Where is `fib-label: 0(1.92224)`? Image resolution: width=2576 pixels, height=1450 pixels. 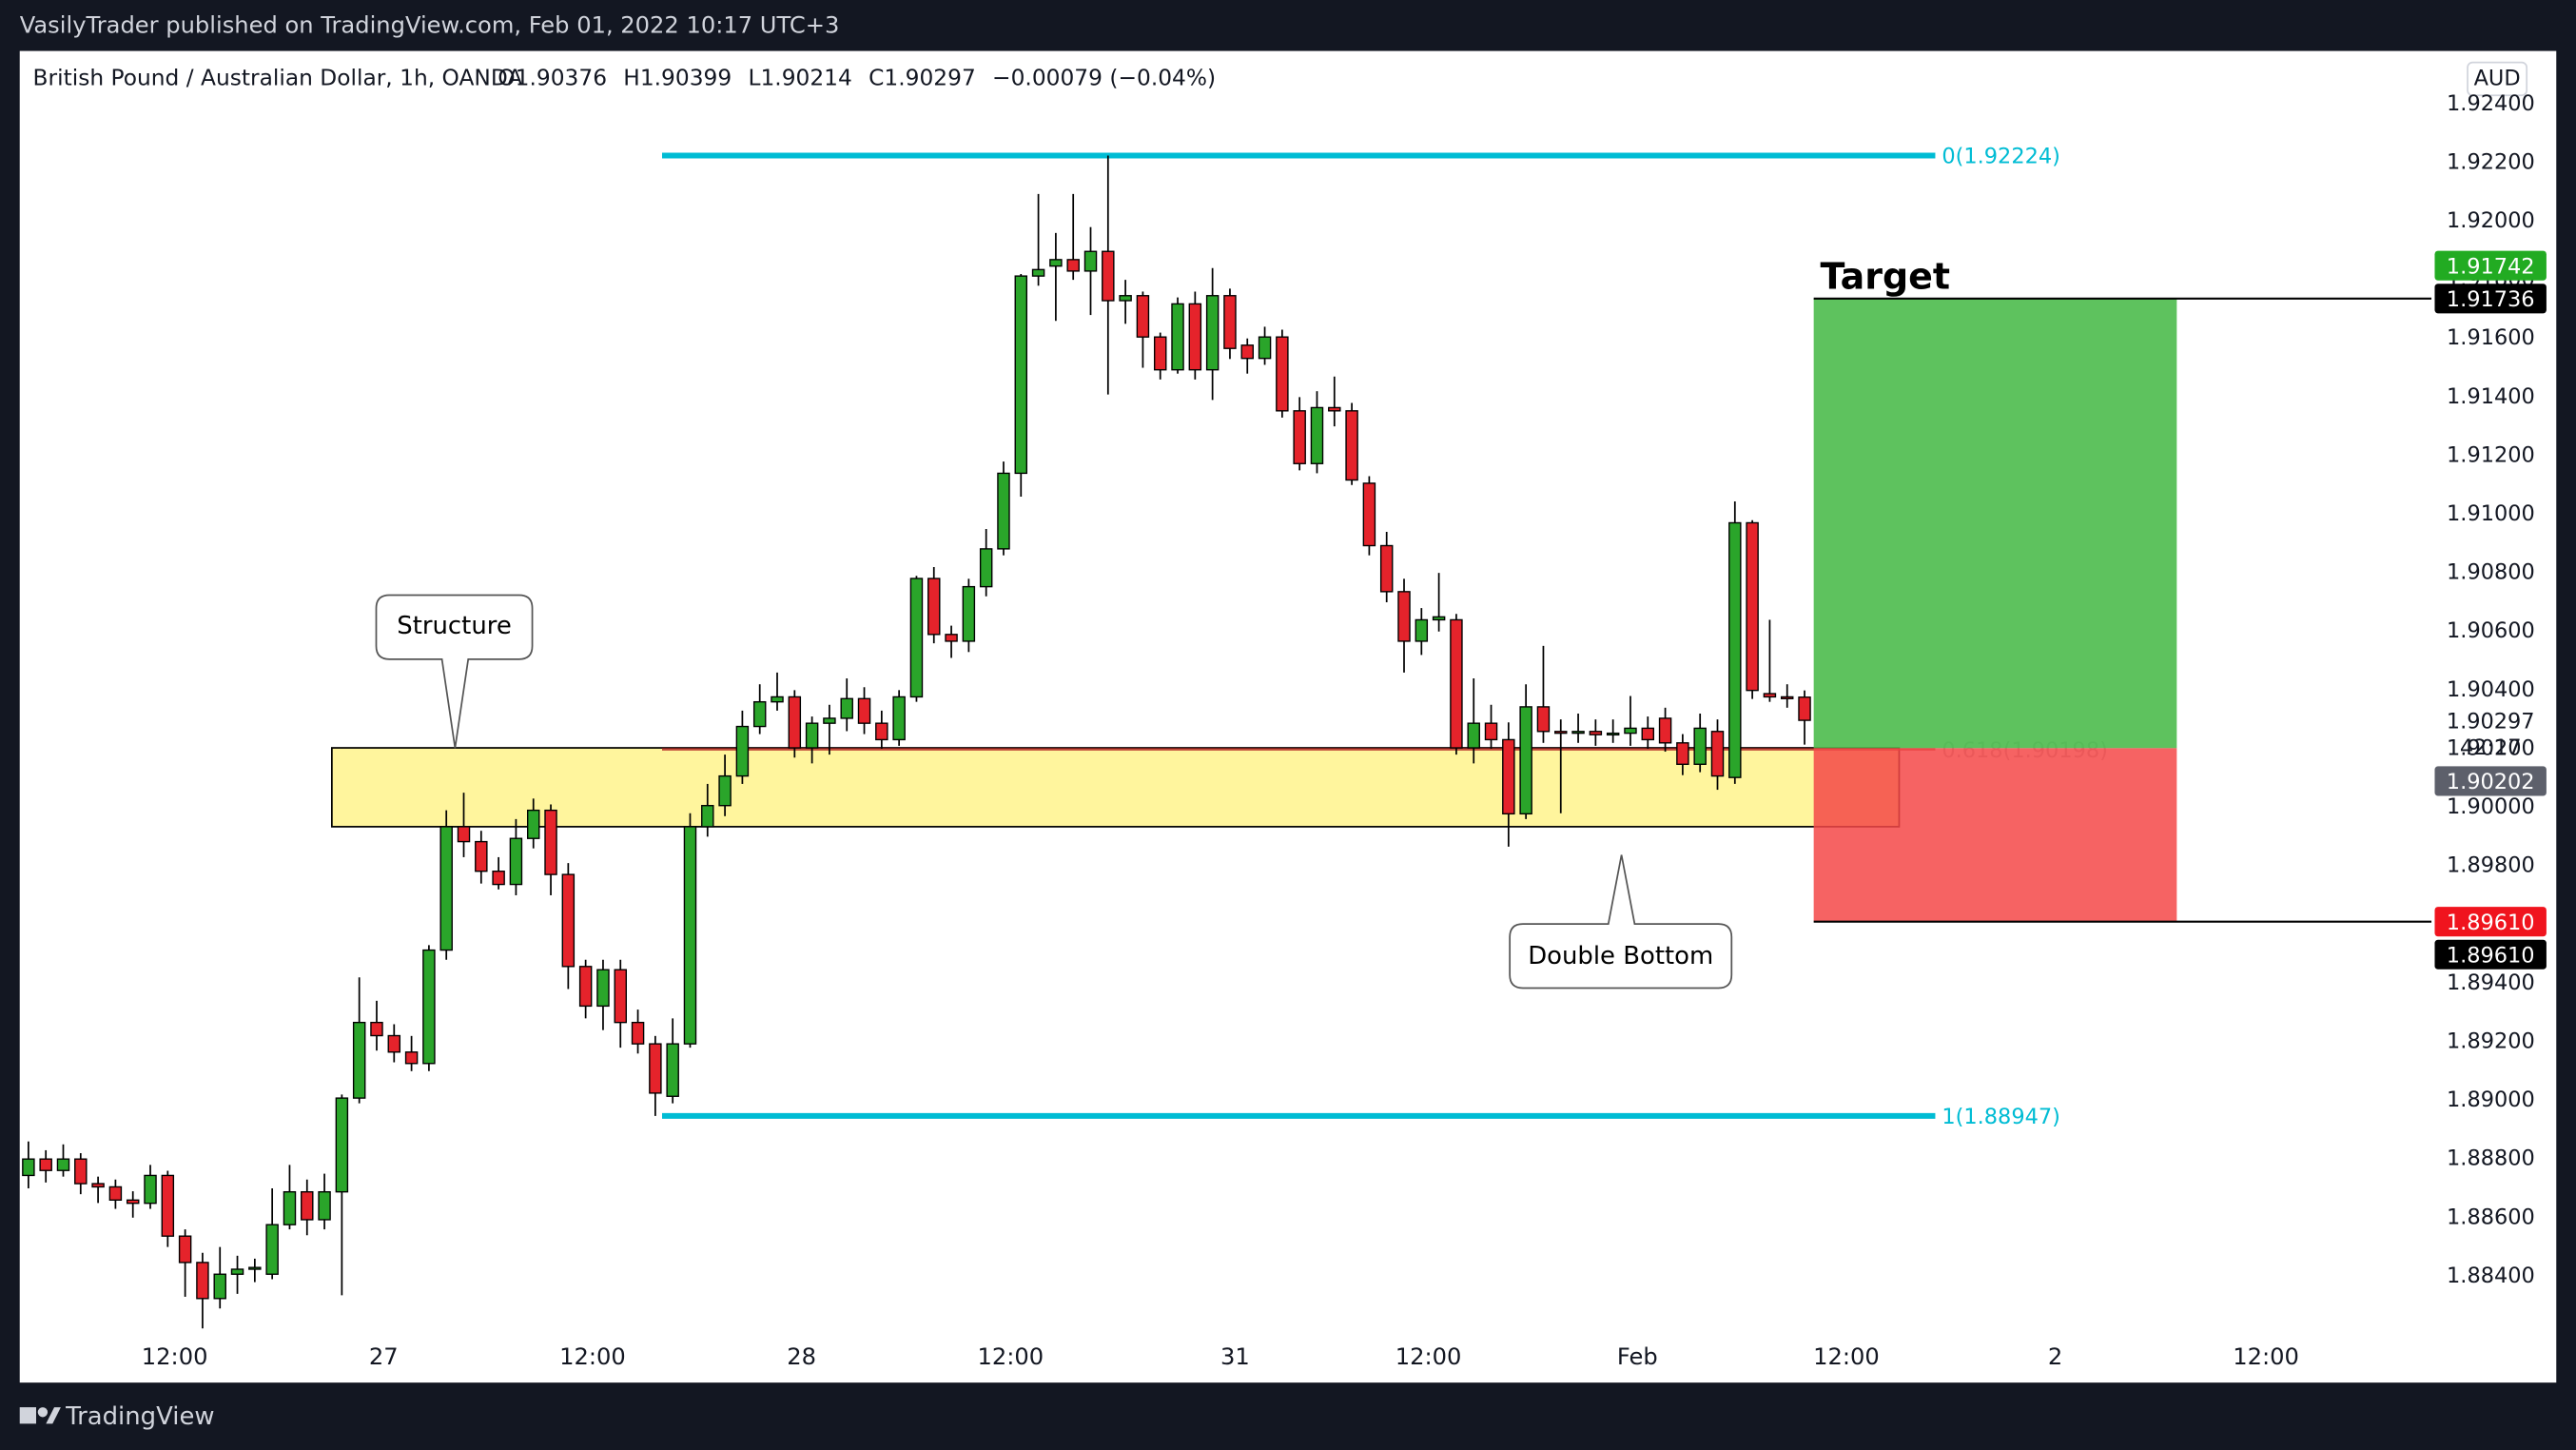 fib-label: 0(1.92224) is located at coordinates (2001, 157).